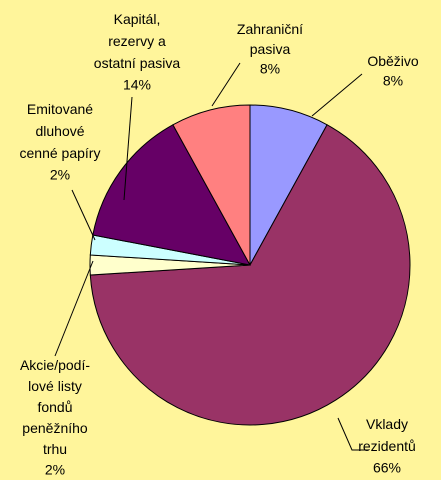 This screenshot has height=480, width=441. Describe the element at coordinates (270, 39) in the screenshot. I see `slice-label: Zahraniční pasiva` at that location.